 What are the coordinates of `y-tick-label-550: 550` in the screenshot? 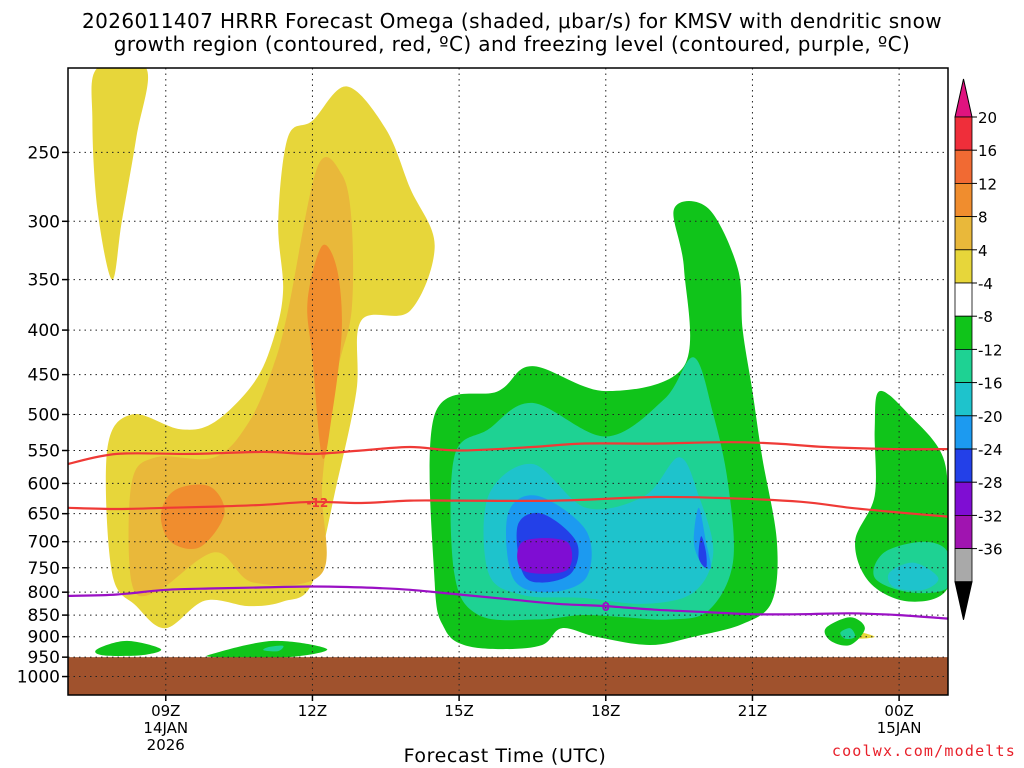 It's located at (44, 452).